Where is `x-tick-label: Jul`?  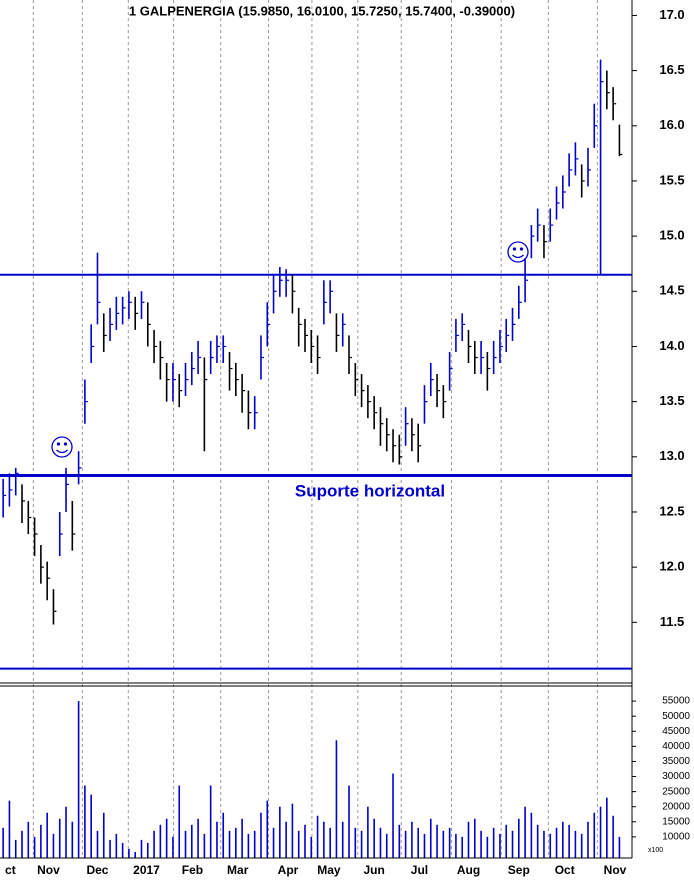 x-tick-label: Jul is located at coordinates (419, 870).